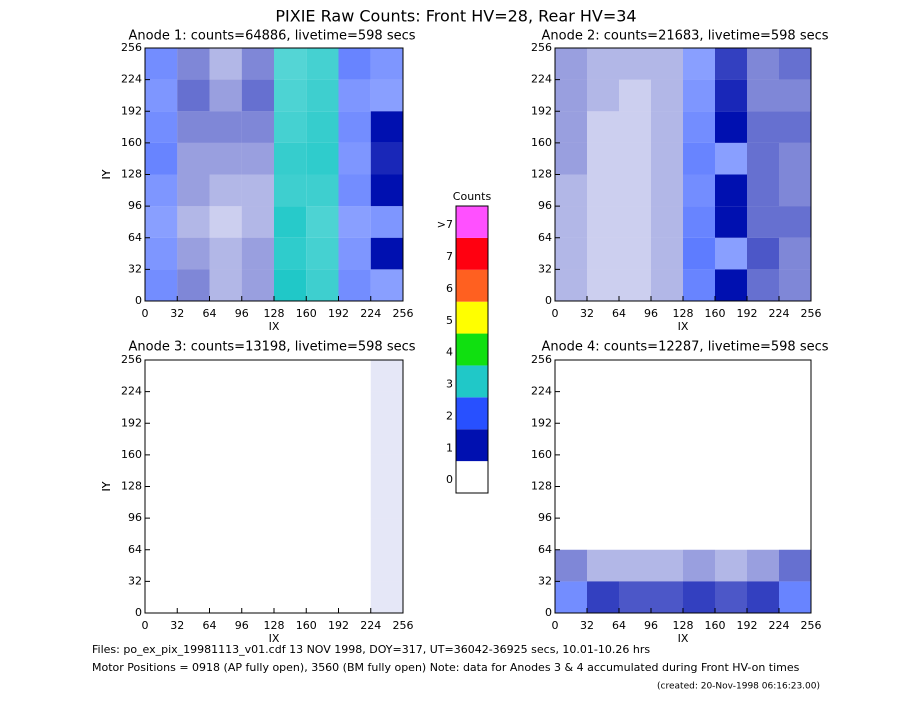 The image size is (913, 705). I want to click on x-tick-label: 128, so click(683, 313).